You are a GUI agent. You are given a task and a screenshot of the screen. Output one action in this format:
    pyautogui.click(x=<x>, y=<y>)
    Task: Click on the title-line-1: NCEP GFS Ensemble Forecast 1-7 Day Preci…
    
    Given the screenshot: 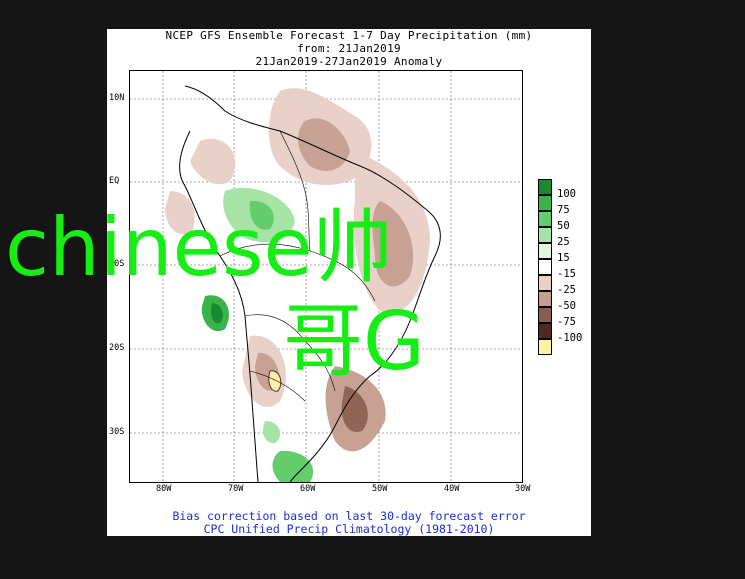 What is the action you would take?
    pyautogui.click(x=349, y=35)
    